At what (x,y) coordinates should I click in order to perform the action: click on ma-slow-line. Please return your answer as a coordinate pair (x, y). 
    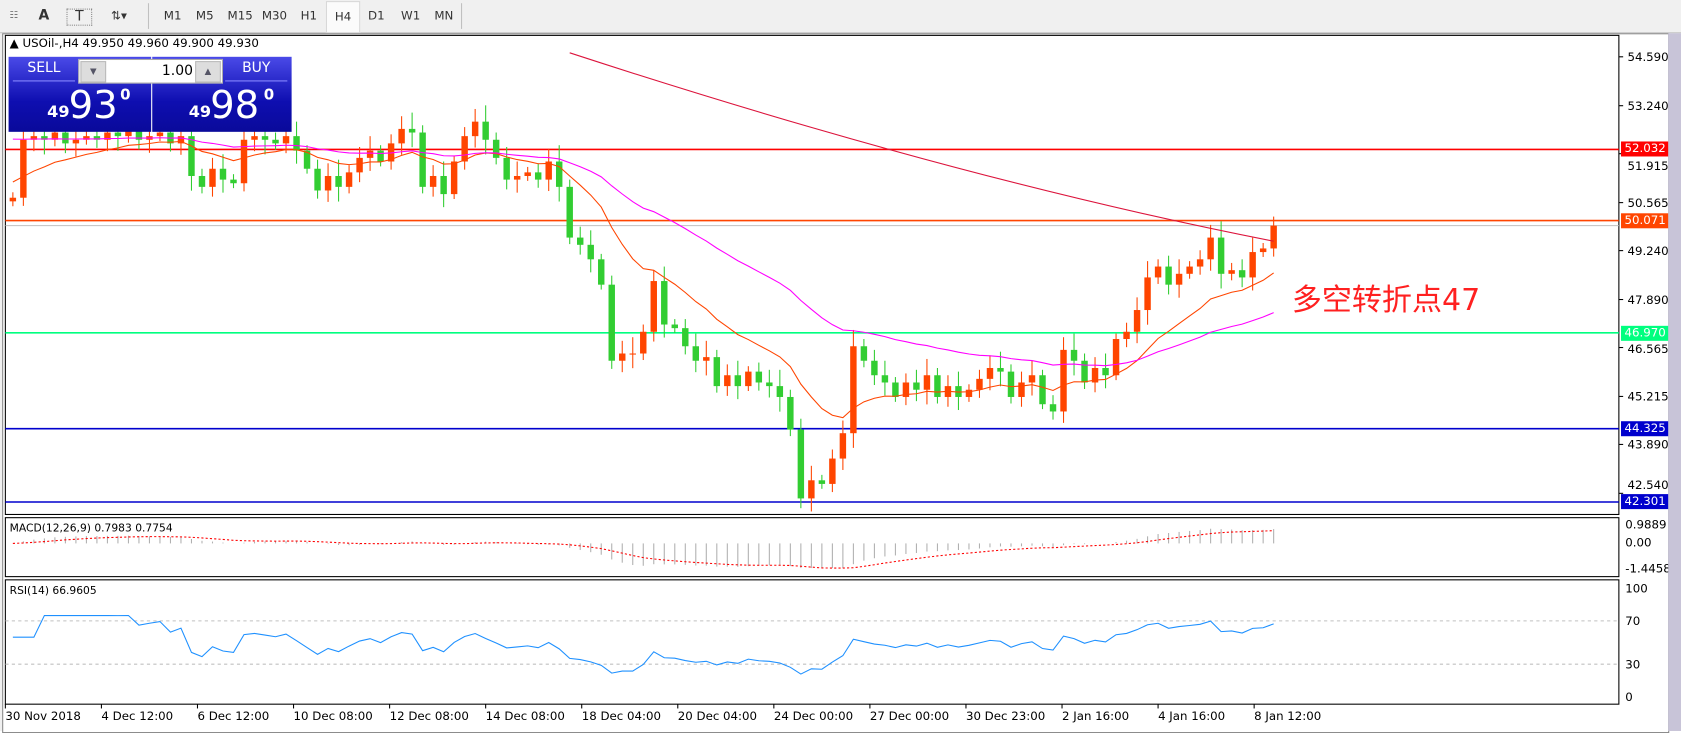
    Looking at the image, I should click on (921, 147).